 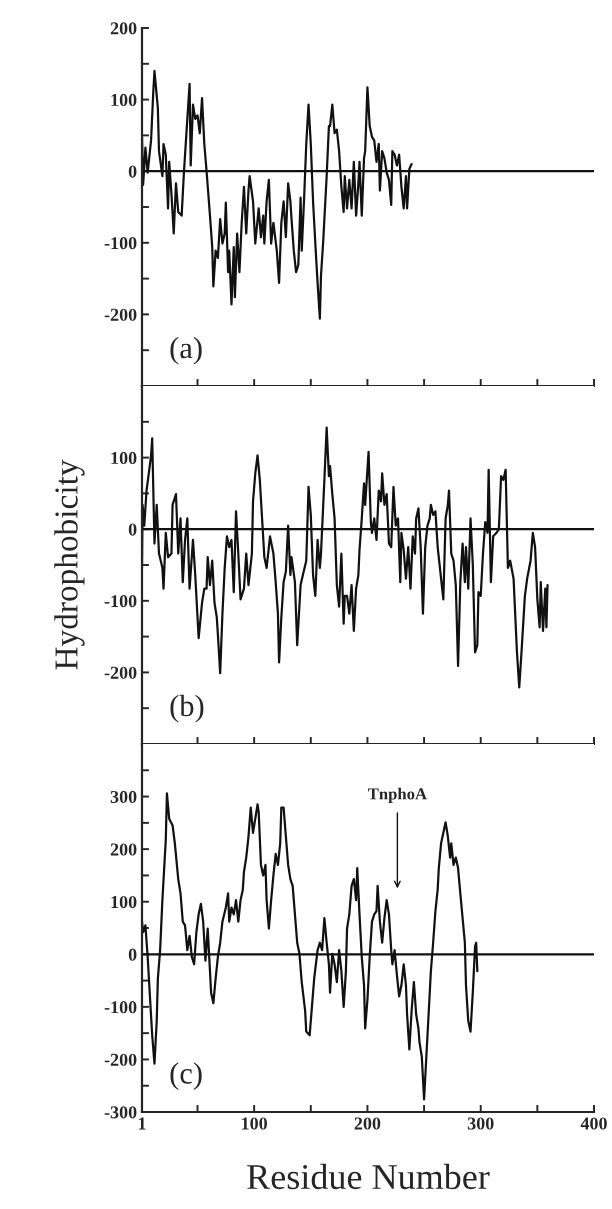 What do you see at coordinates (397, 795) in the screenshot?
I see `annotation: TnphoA` at bounding box center [397, 795].